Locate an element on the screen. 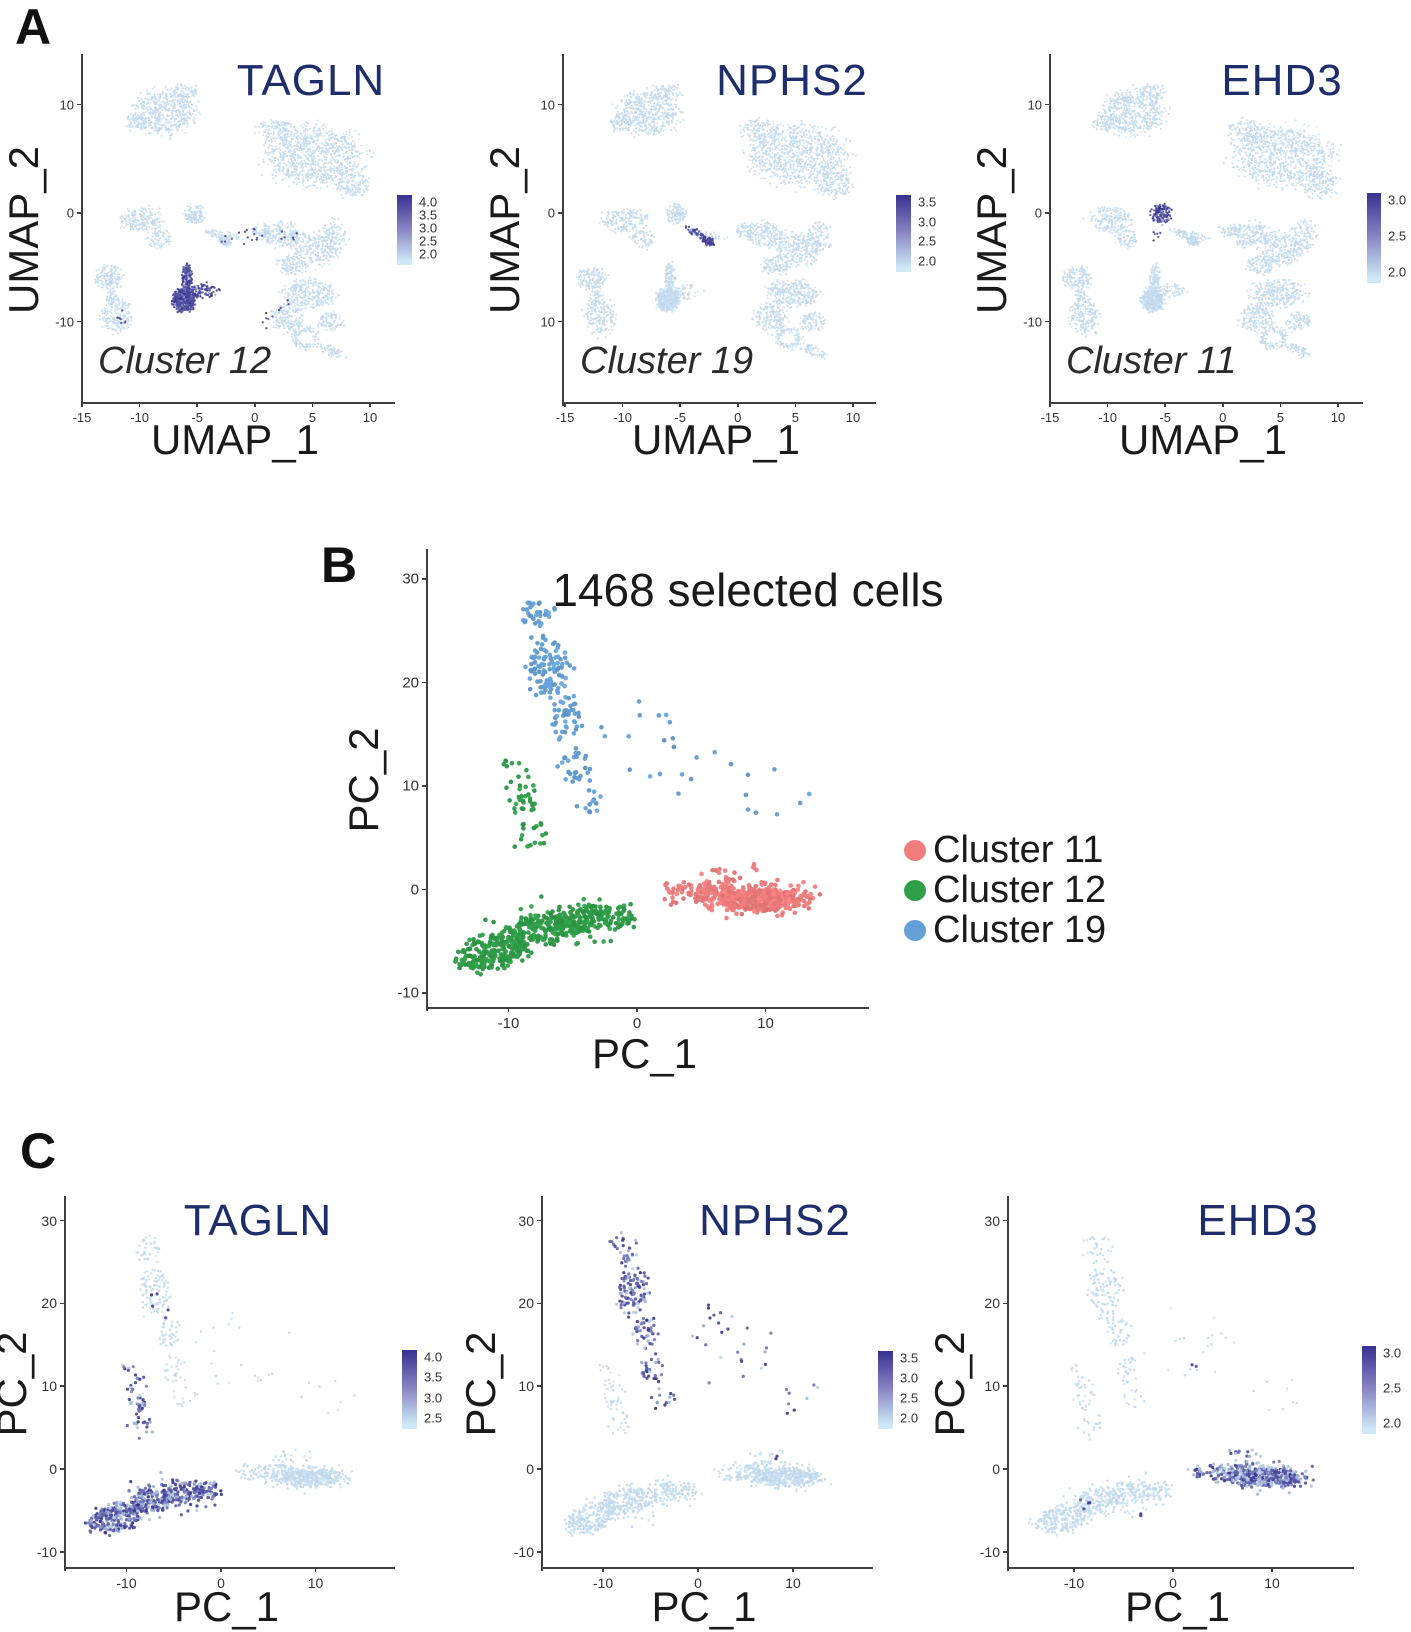 The height and width of the screenshot is (1632, 1411). gene-title: TAGLN is located at coordinates (311, 80).